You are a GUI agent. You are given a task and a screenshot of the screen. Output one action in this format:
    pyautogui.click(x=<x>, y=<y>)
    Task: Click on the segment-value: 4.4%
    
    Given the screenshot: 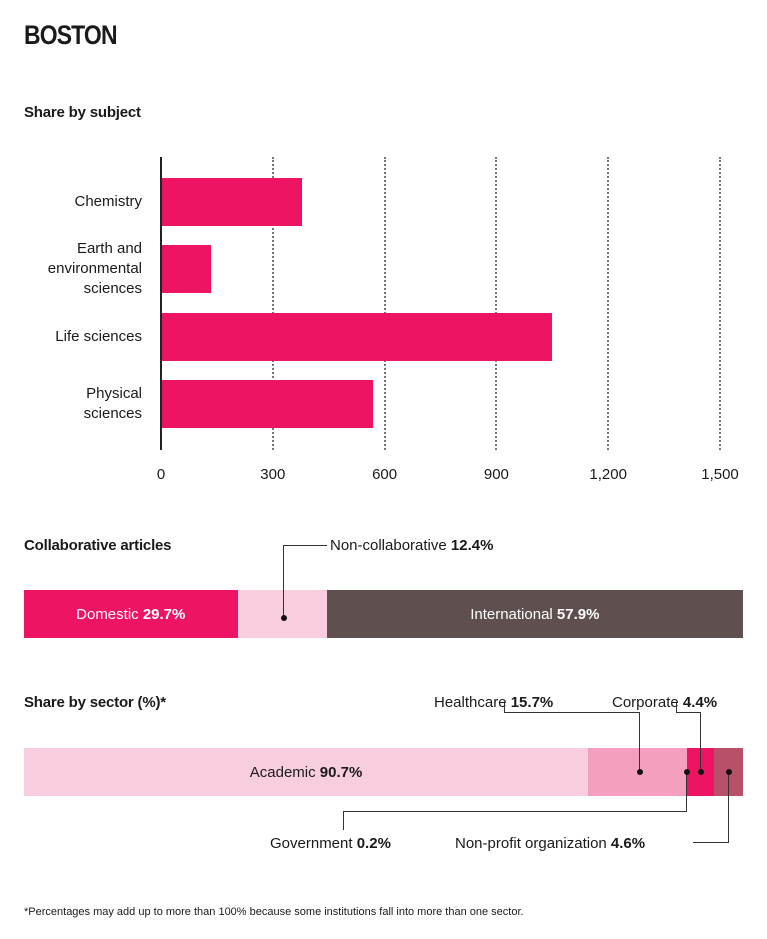 What is the action you would take?
    pyautogui.click(x=700, y=702)
    